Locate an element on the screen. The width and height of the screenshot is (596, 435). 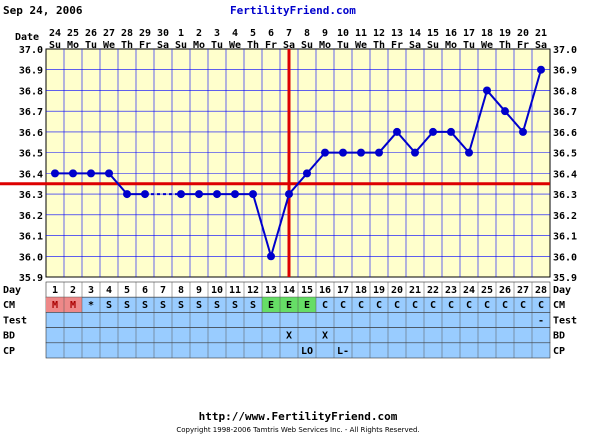
site-title: FertilityFriend.com is located at coordinates (293, 10).